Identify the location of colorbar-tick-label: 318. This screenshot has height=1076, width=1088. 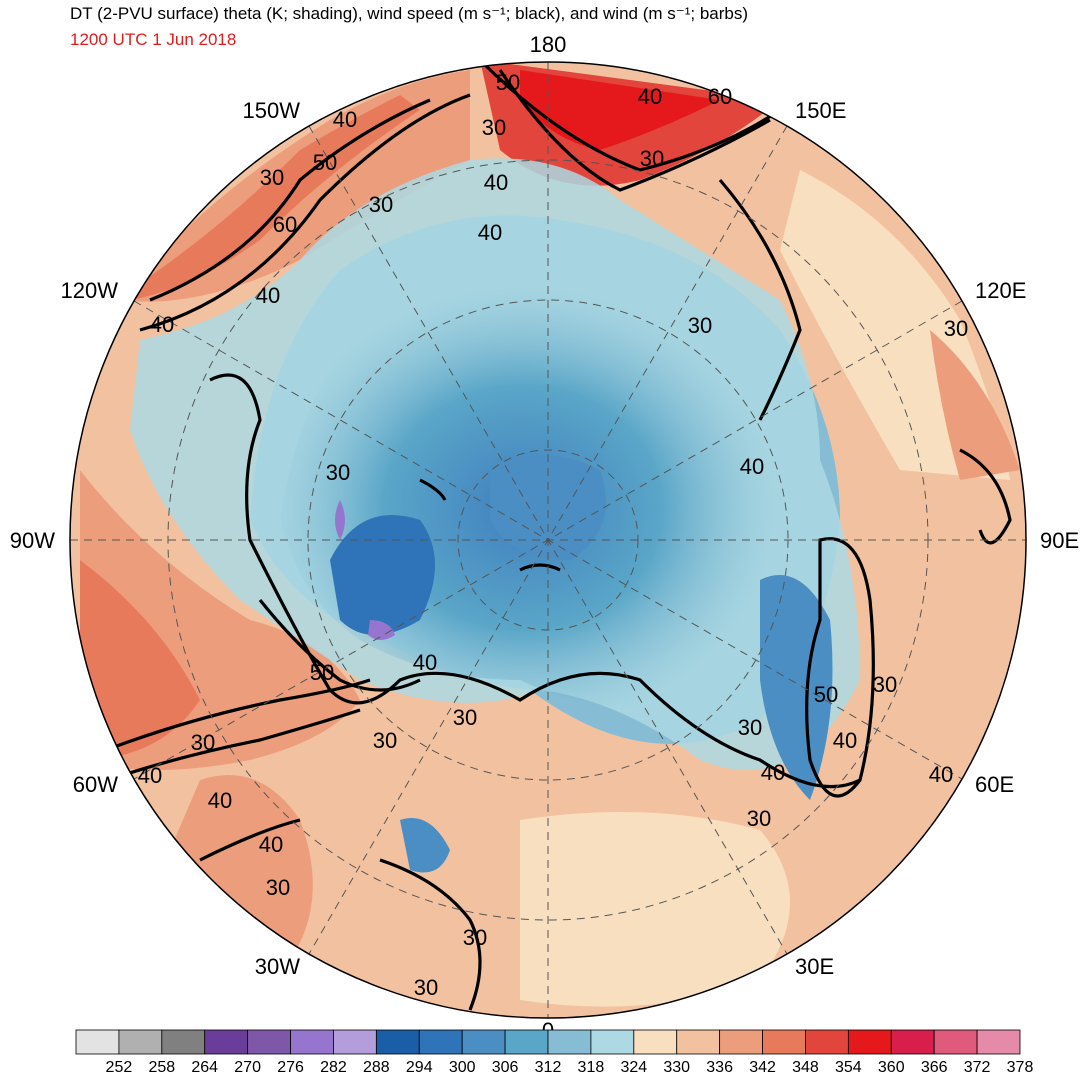
(591, 1067).